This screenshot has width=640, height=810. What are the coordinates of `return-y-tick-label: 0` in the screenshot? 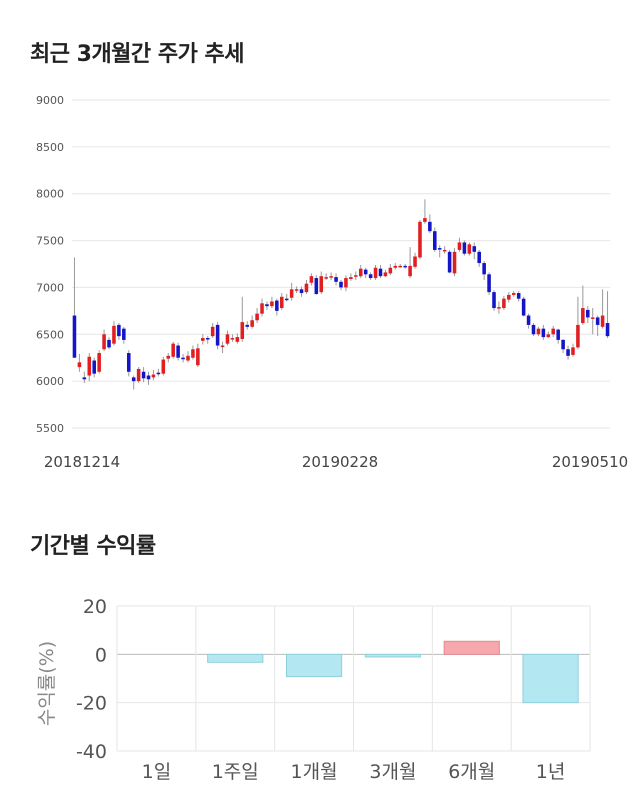 It's located at (101, 655).